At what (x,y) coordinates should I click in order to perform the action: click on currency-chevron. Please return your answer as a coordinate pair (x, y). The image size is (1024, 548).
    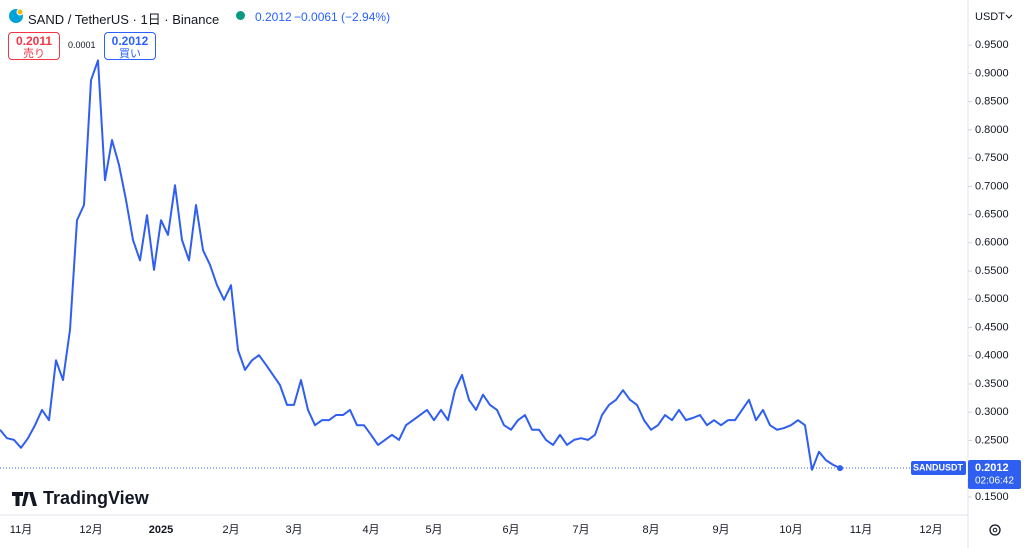
    Looking at the image, I should click on (1009, 16).